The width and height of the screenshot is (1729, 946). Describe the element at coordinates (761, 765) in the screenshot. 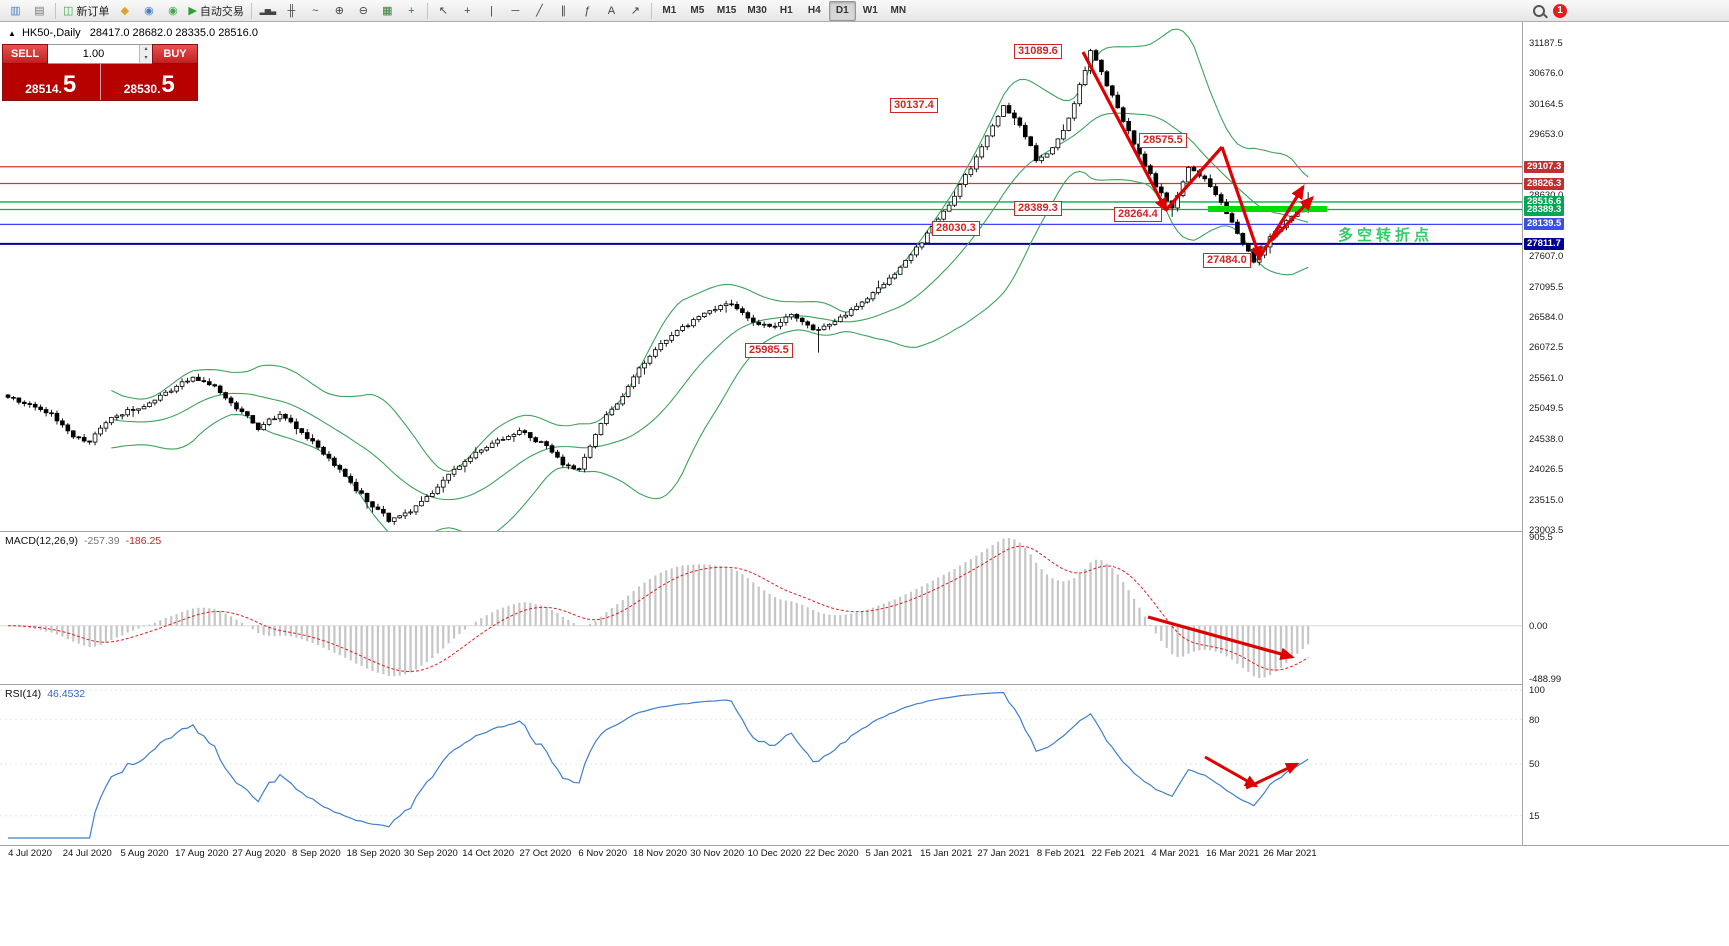

I see `rsi-canvas` at that location.